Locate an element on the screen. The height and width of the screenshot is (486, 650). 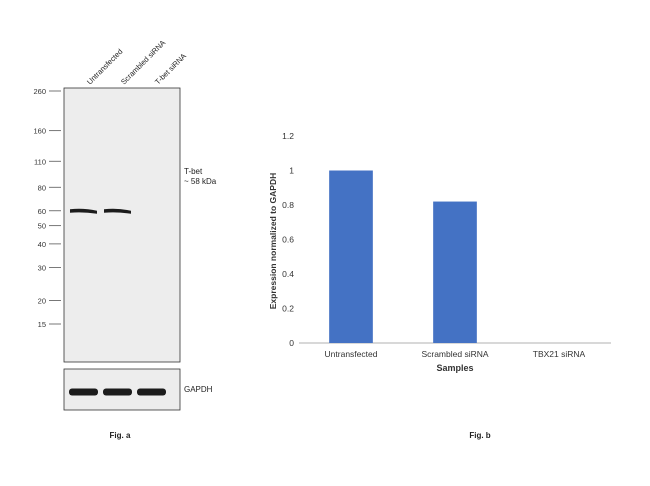
x-tick-label: Scrambled siRNA is located at coordinates (454, 354).